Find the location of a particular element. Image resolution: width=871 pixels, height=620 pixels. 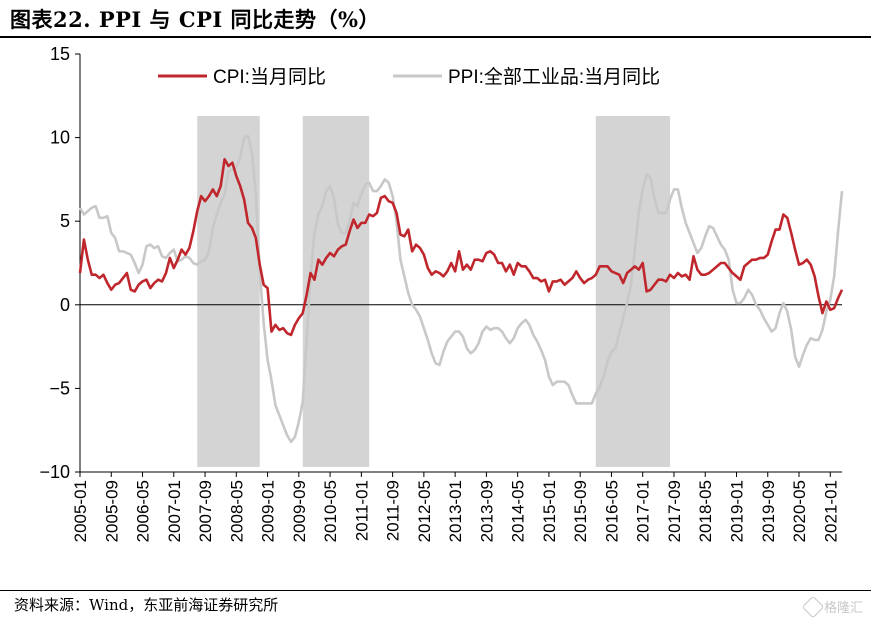

x-tick-label: 2015-09 is located at coordinates (580, 511).